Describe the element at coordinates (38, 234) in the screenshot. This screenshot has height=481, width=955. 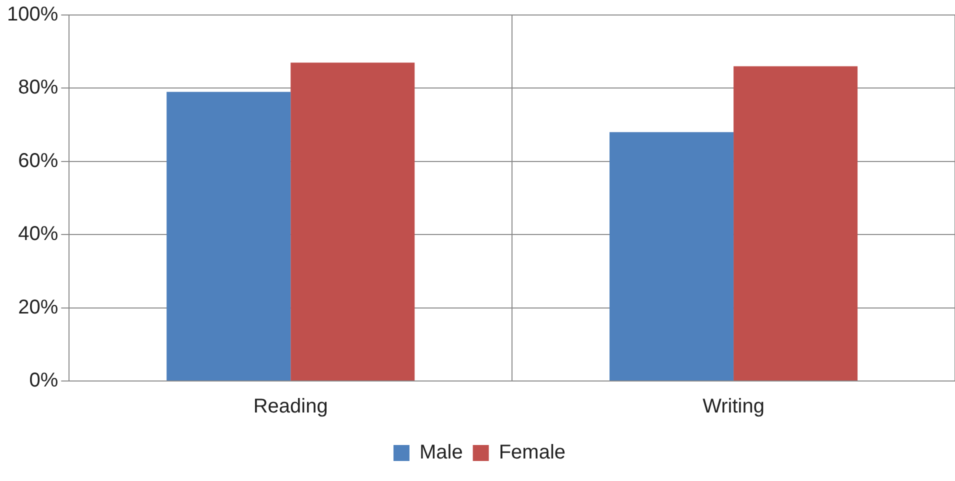
I see `y-tick-label: 40%` at that location.